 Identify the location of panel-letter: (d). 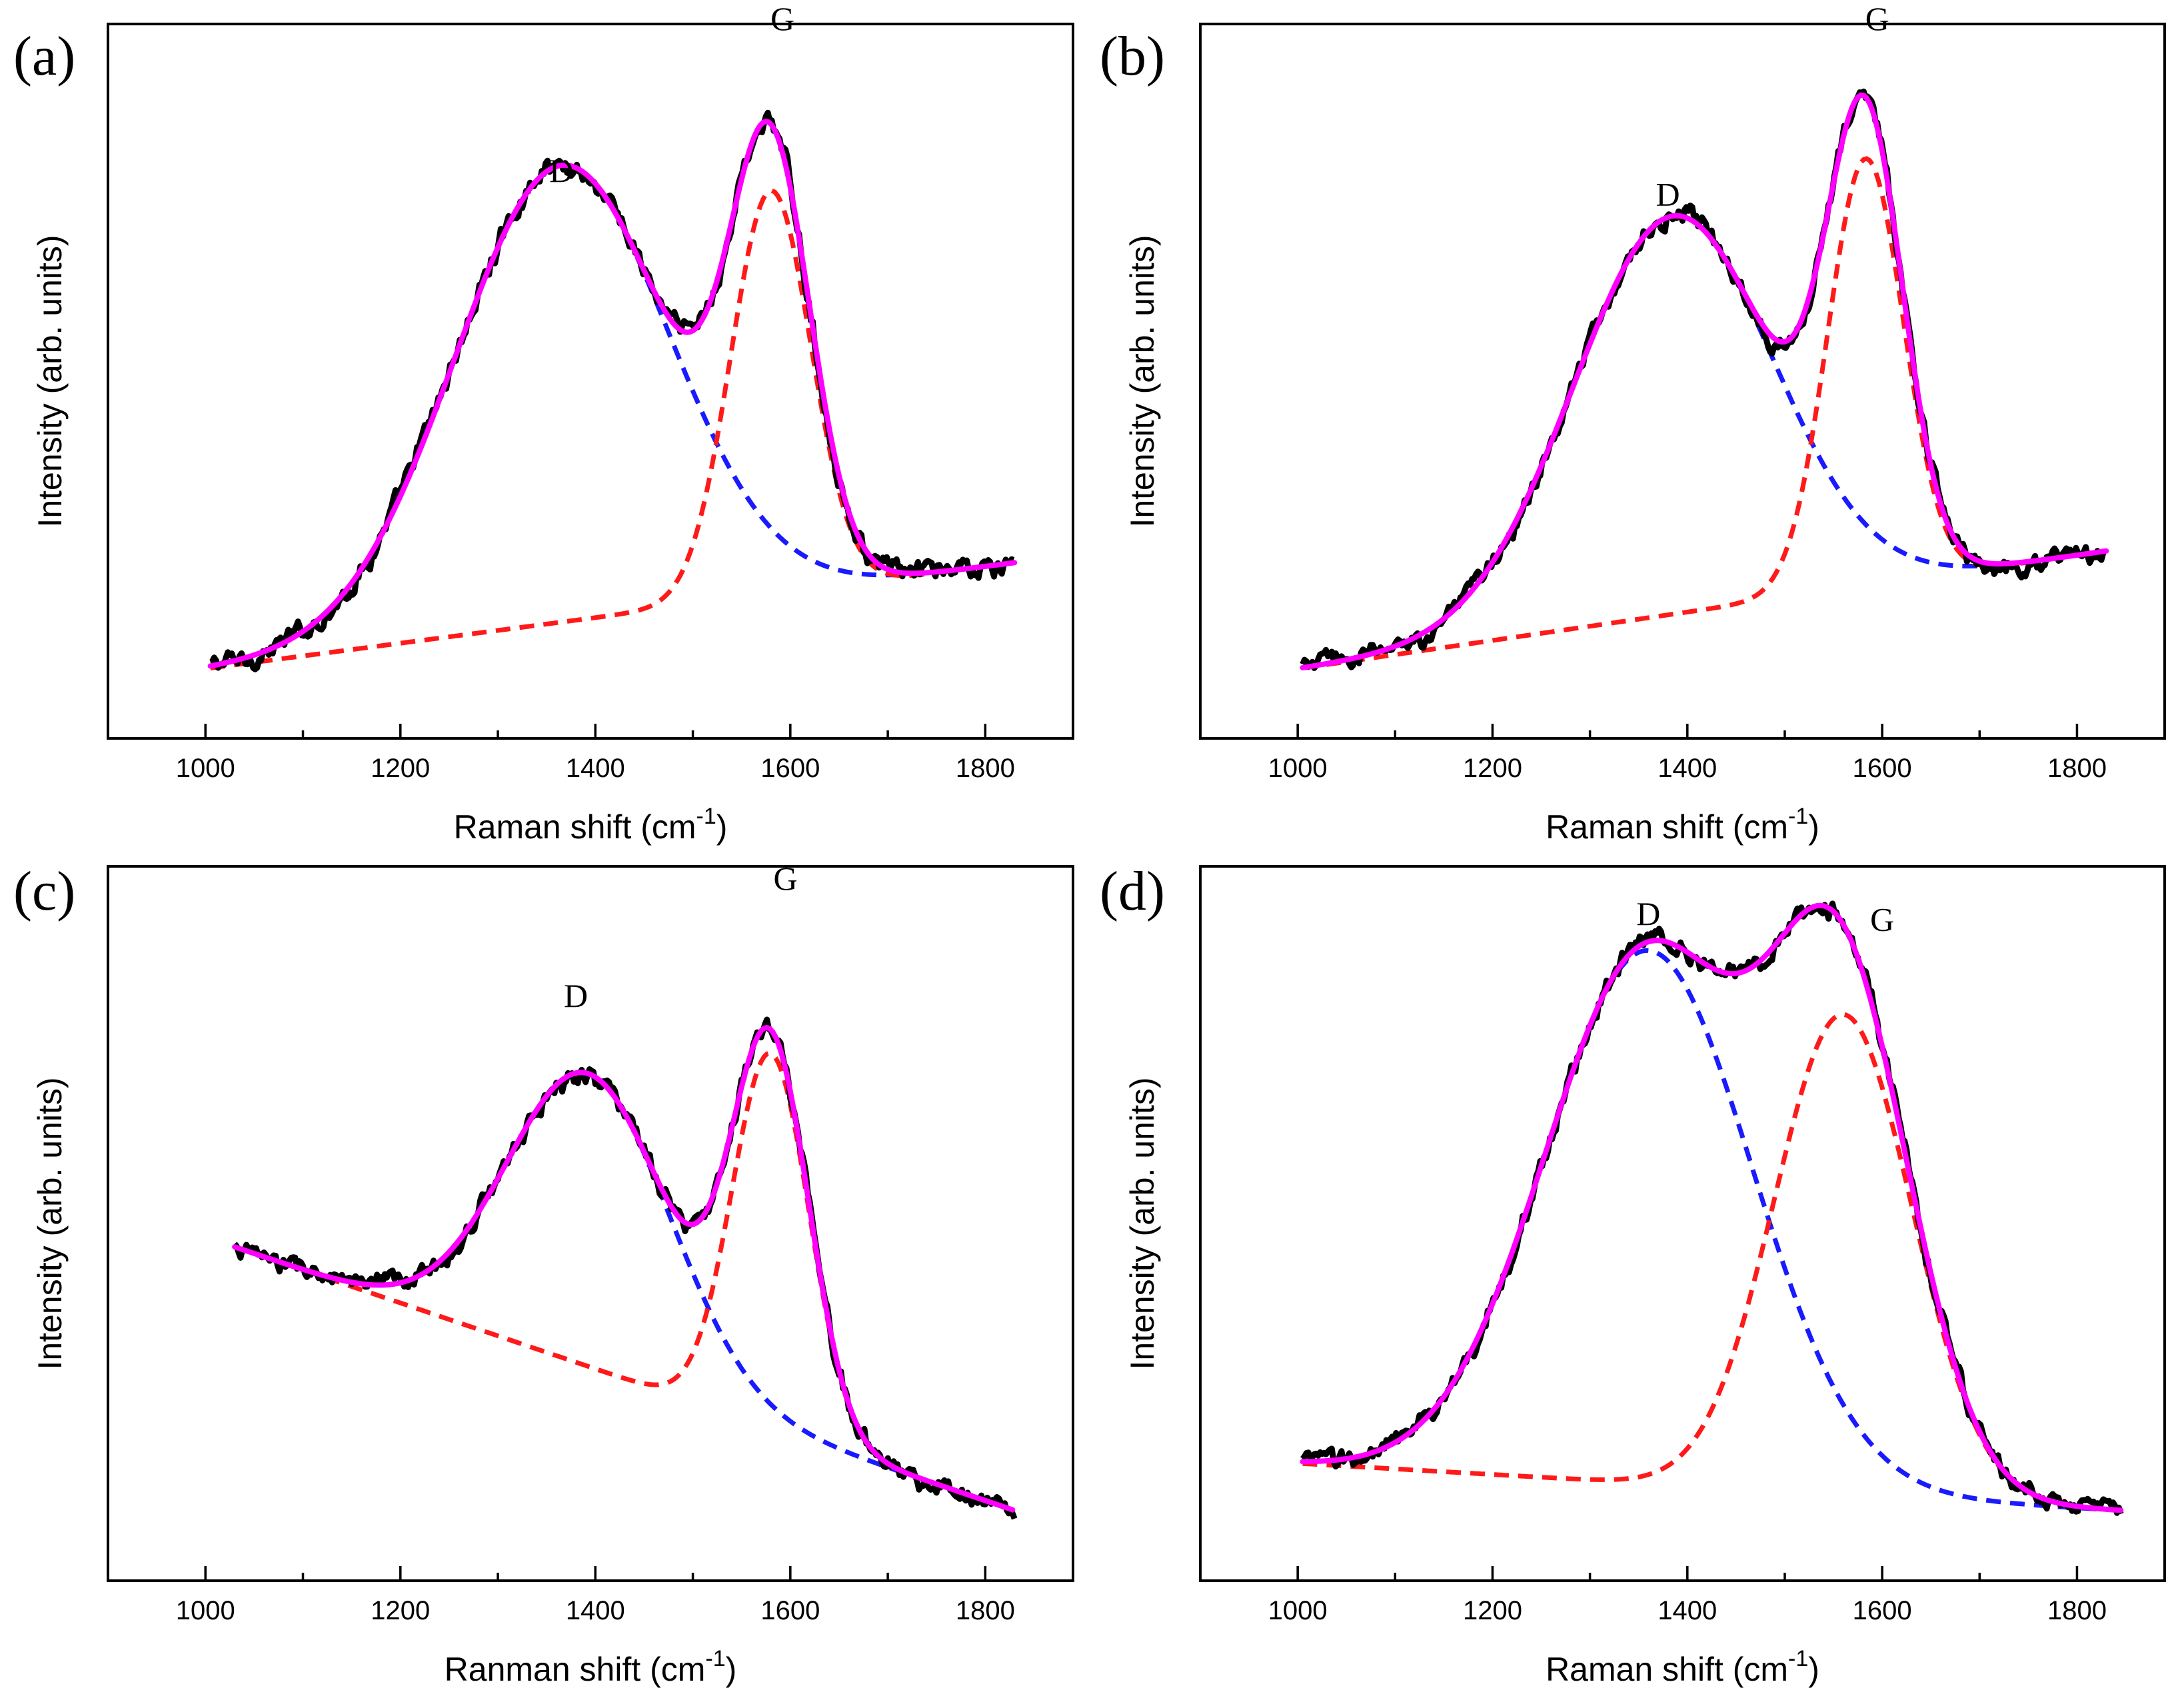
(1132, 891).